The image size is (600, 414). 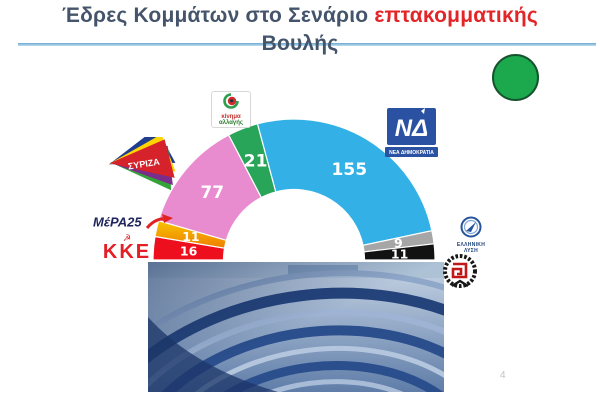 I want to click on title-highlight: επτακομματικής, so click(x=456, y=15).